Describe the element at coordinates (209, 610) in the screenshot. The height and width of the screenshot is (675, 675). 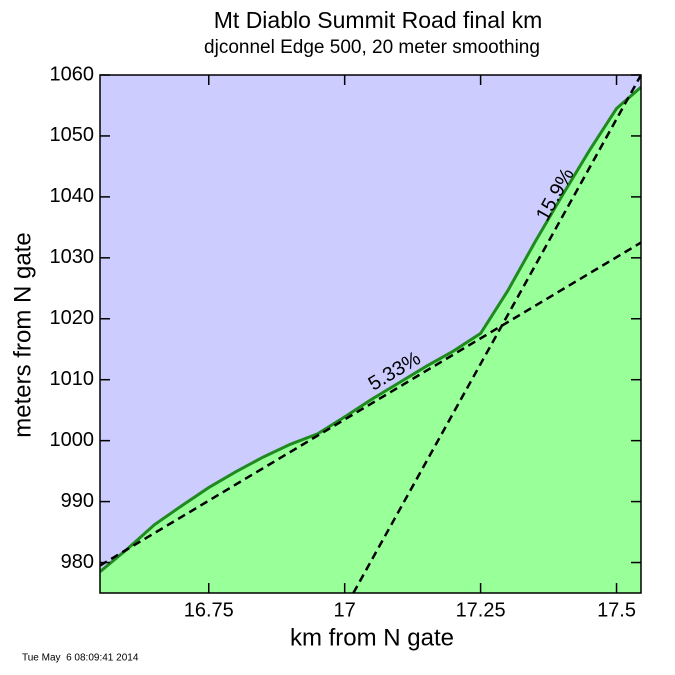
I see `x-tick-label: 16.75` at that location.